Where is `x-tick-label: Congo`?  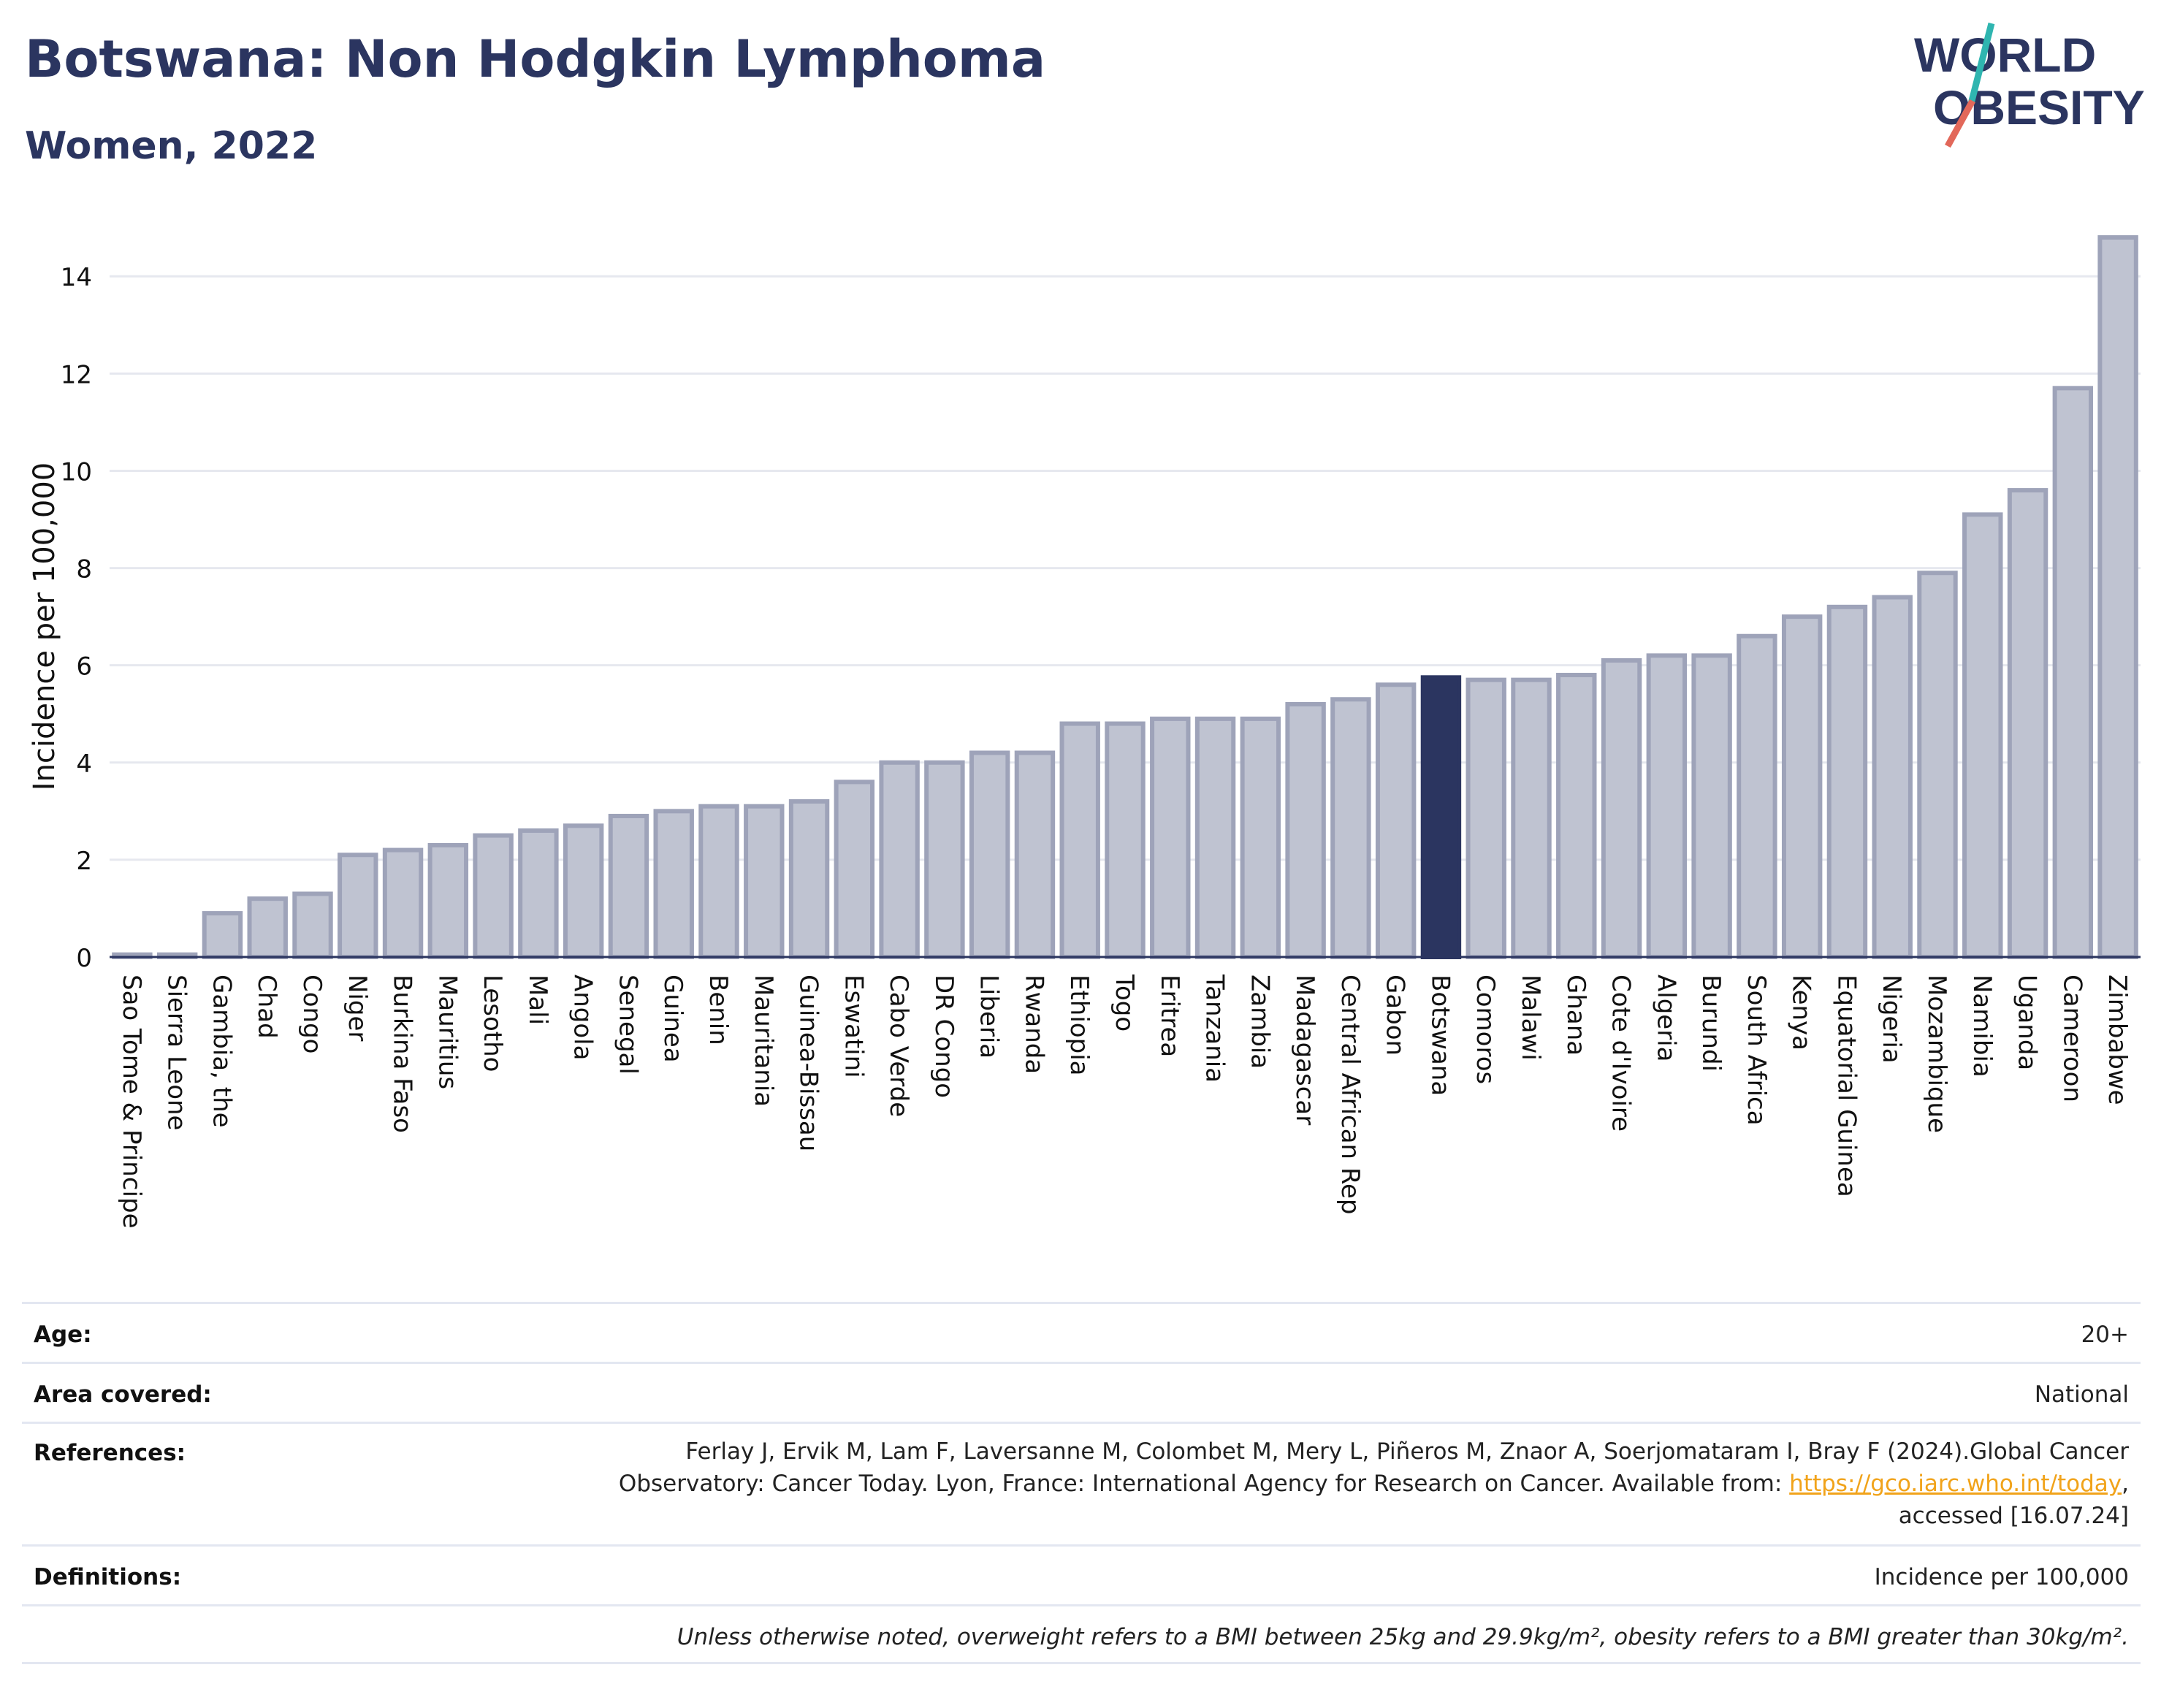
x-tick-label: Congo is located at coordinates (312, 1014).